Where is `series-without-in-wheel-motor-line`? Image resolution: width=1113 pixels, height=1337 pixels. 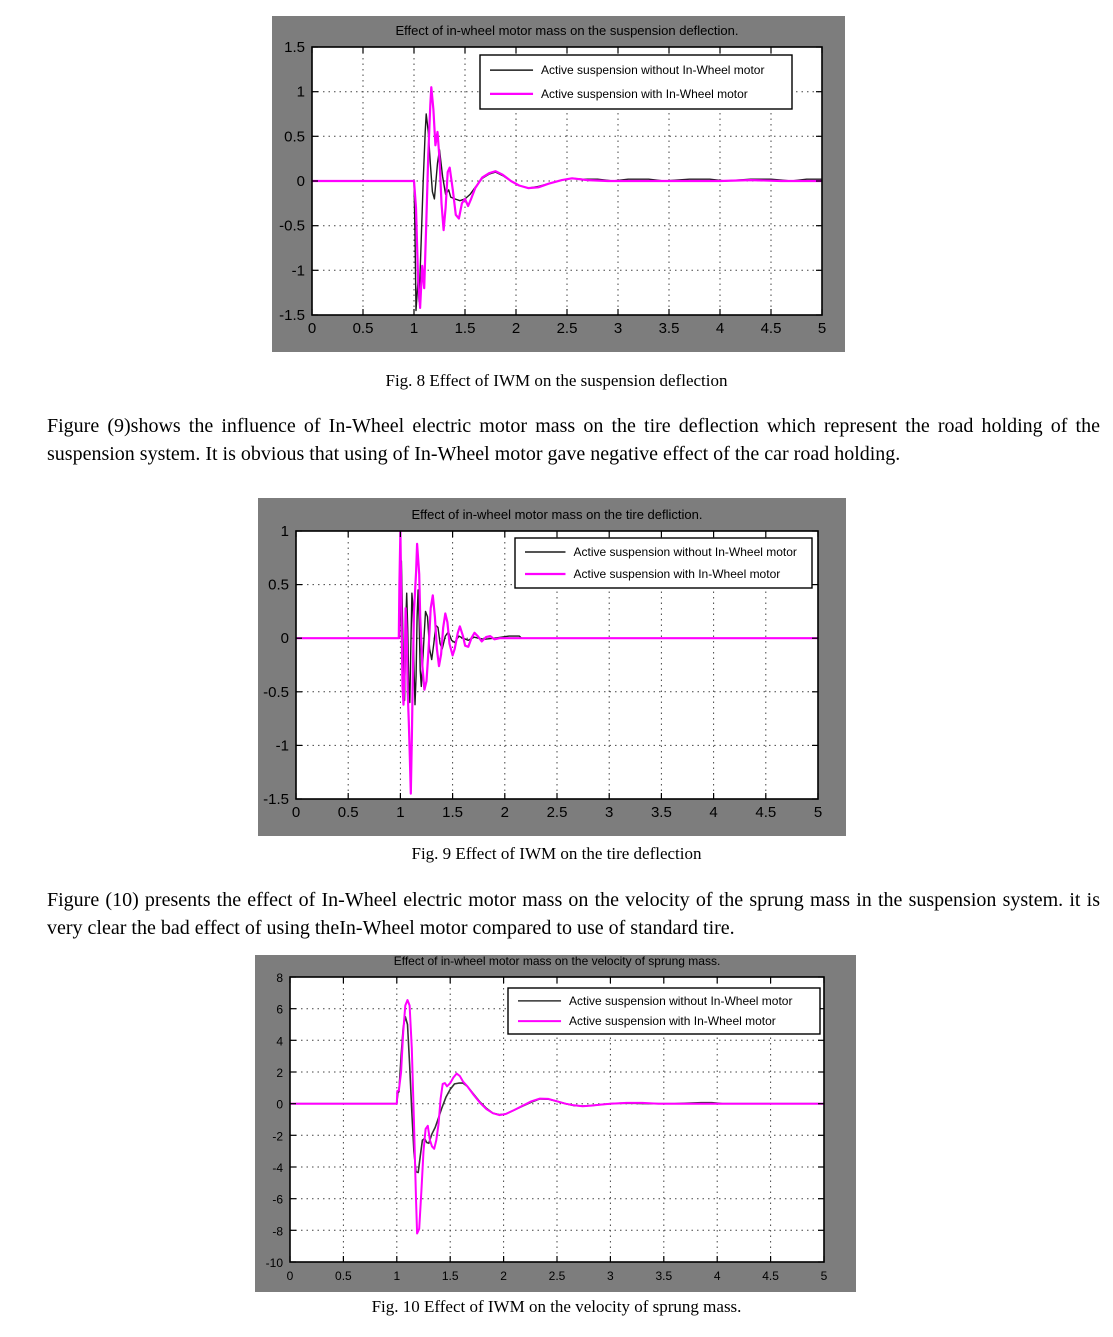 series-without-in-wheel-motor-line is located at coordinates (557, 633).